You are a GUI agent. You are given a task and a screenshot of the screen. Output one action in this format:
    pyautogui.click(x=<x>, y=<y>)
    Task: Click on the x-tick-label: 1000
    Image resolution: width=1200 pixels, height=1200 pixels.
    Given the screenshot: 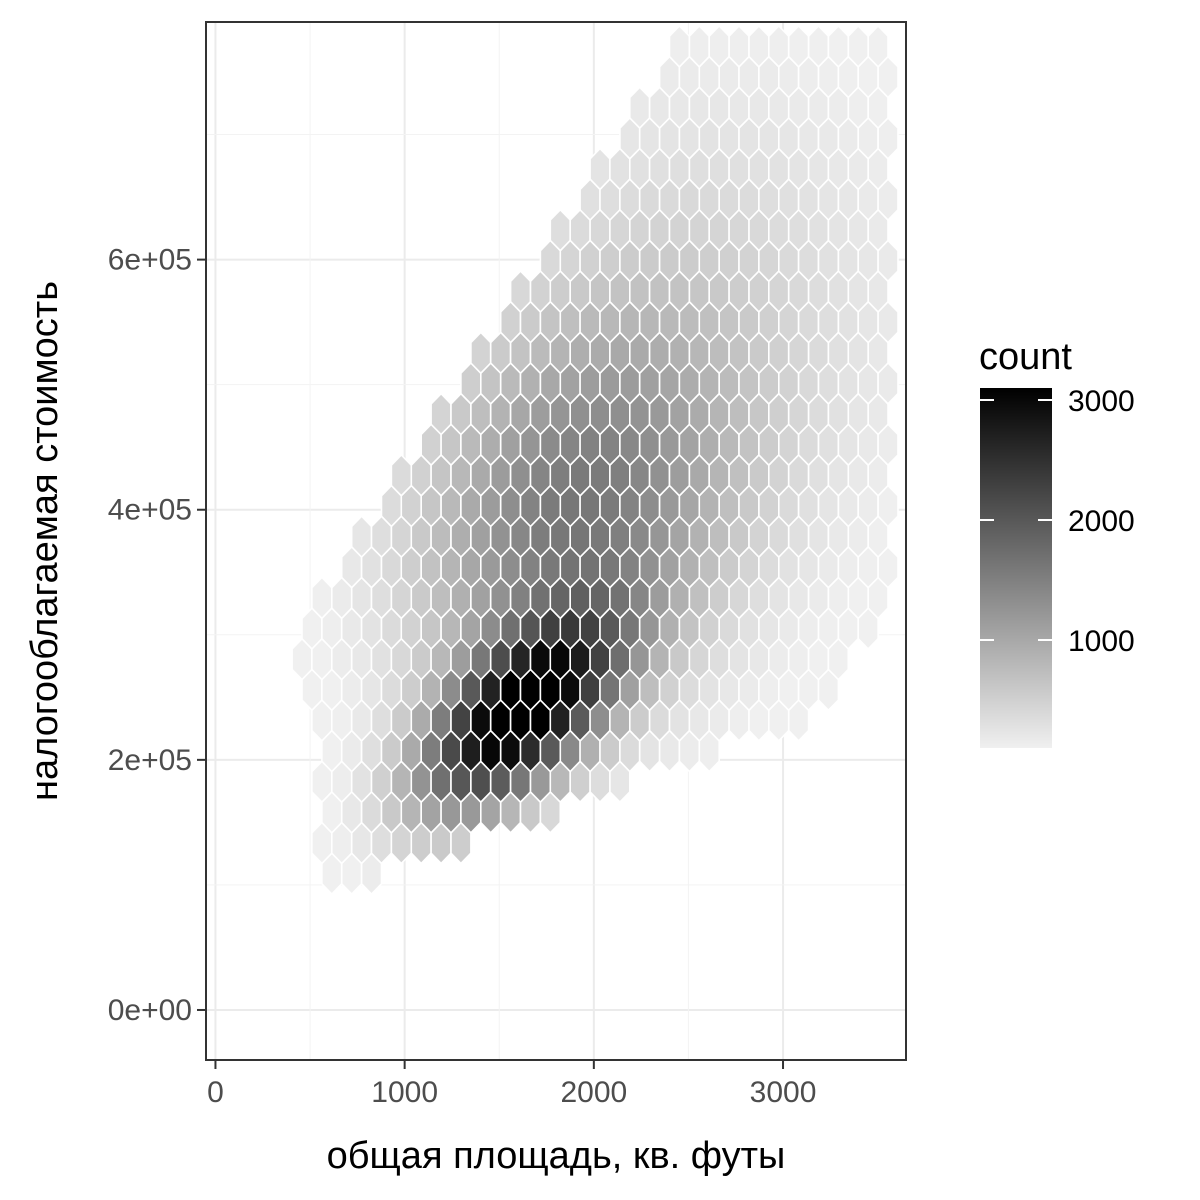 What is the action you would take?
    pyautogui.click(x=404, y=1092)
    